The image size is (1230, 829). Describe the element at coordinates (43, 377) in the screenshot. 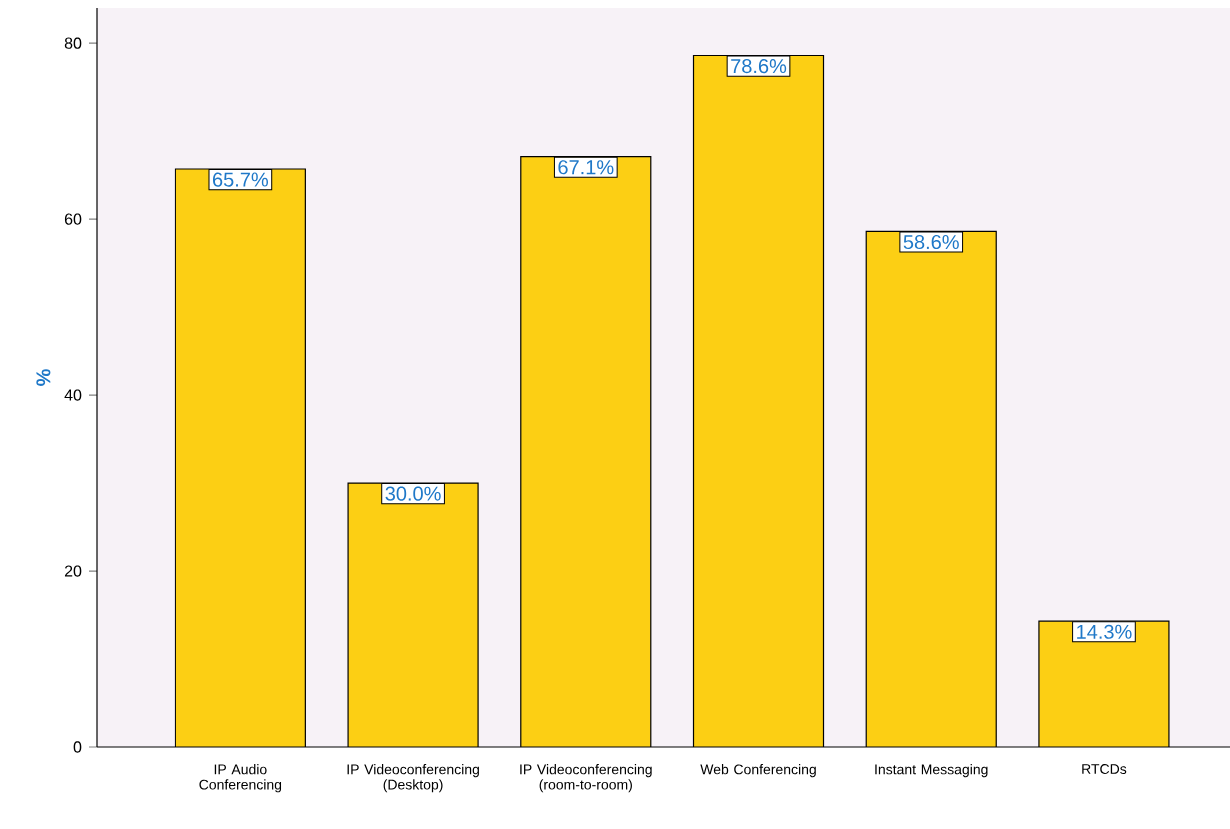

I see `y-axis-title: %` at that location.